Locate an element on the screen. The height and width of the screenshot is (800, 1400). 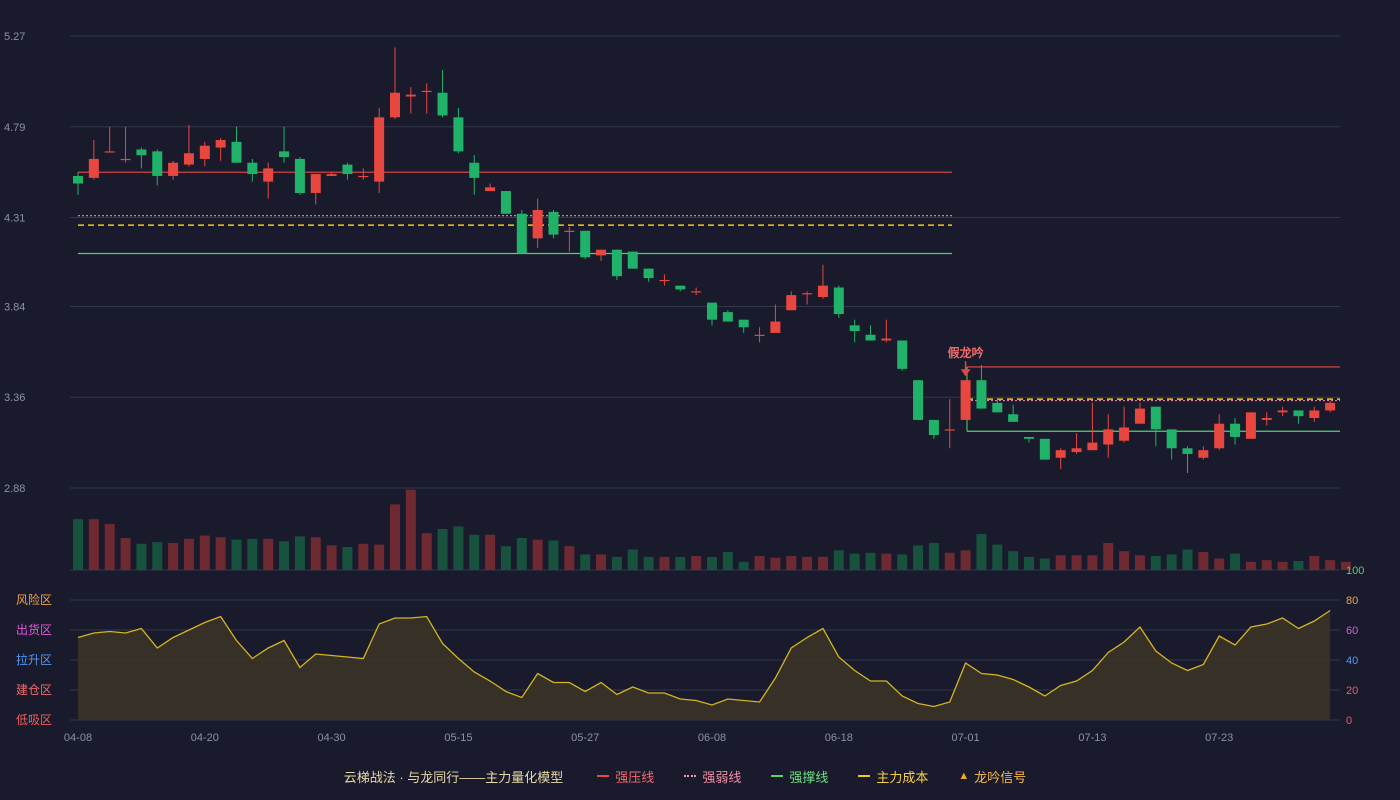
resistance-swatch is located at coordinates (603, 776).